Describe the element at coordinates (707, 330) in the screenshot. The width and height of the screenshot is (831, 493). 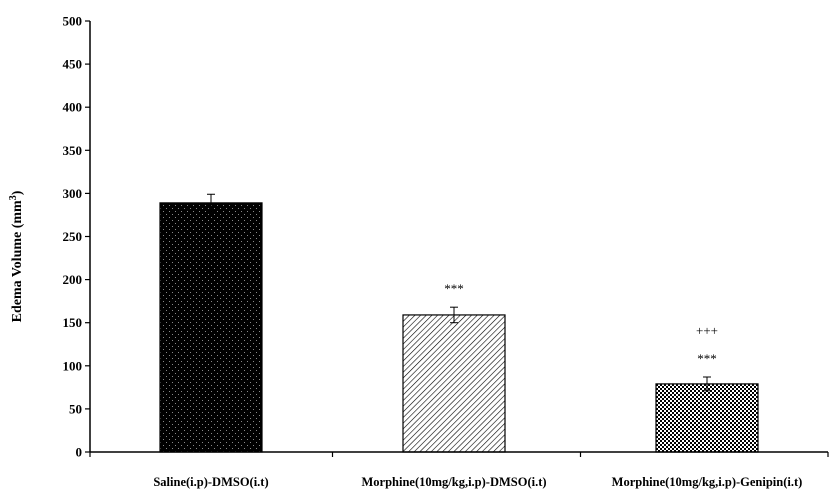
I see `significance-label-3: +++` at that location.